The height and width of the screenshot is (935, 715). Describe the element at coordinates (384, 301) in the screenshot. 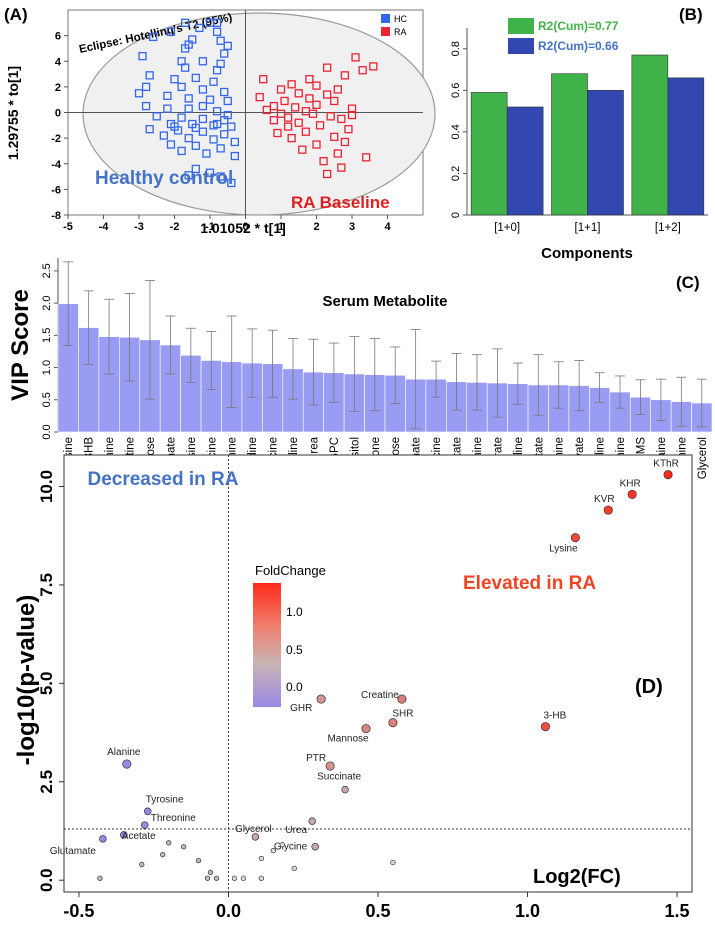

I see `panel-c-title: Serum Metabolite` at that location.